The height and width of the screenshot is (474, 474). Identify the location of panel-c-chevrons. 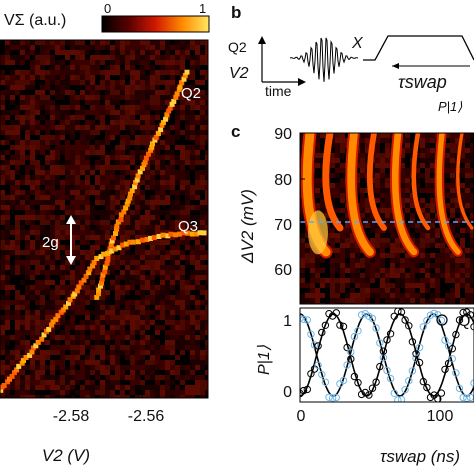
(387, 196).